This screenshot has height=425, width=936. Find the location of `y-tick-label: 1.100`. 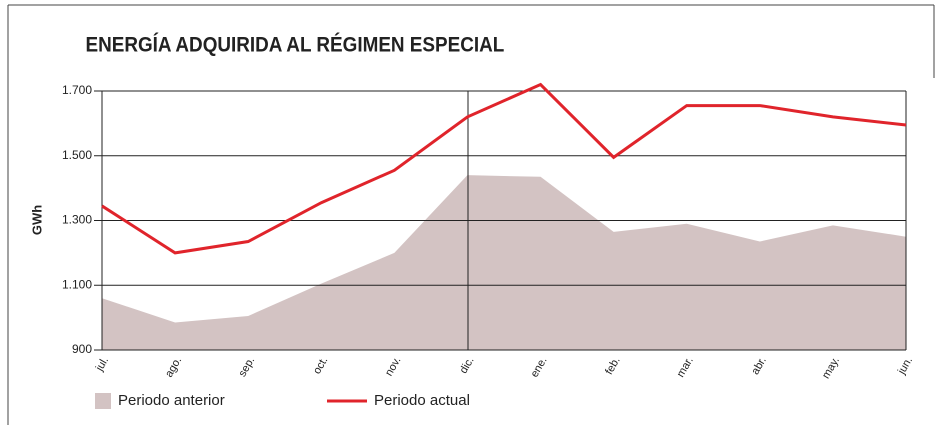

y-tick-label: 1.100 is located at coordinates (77, 284).